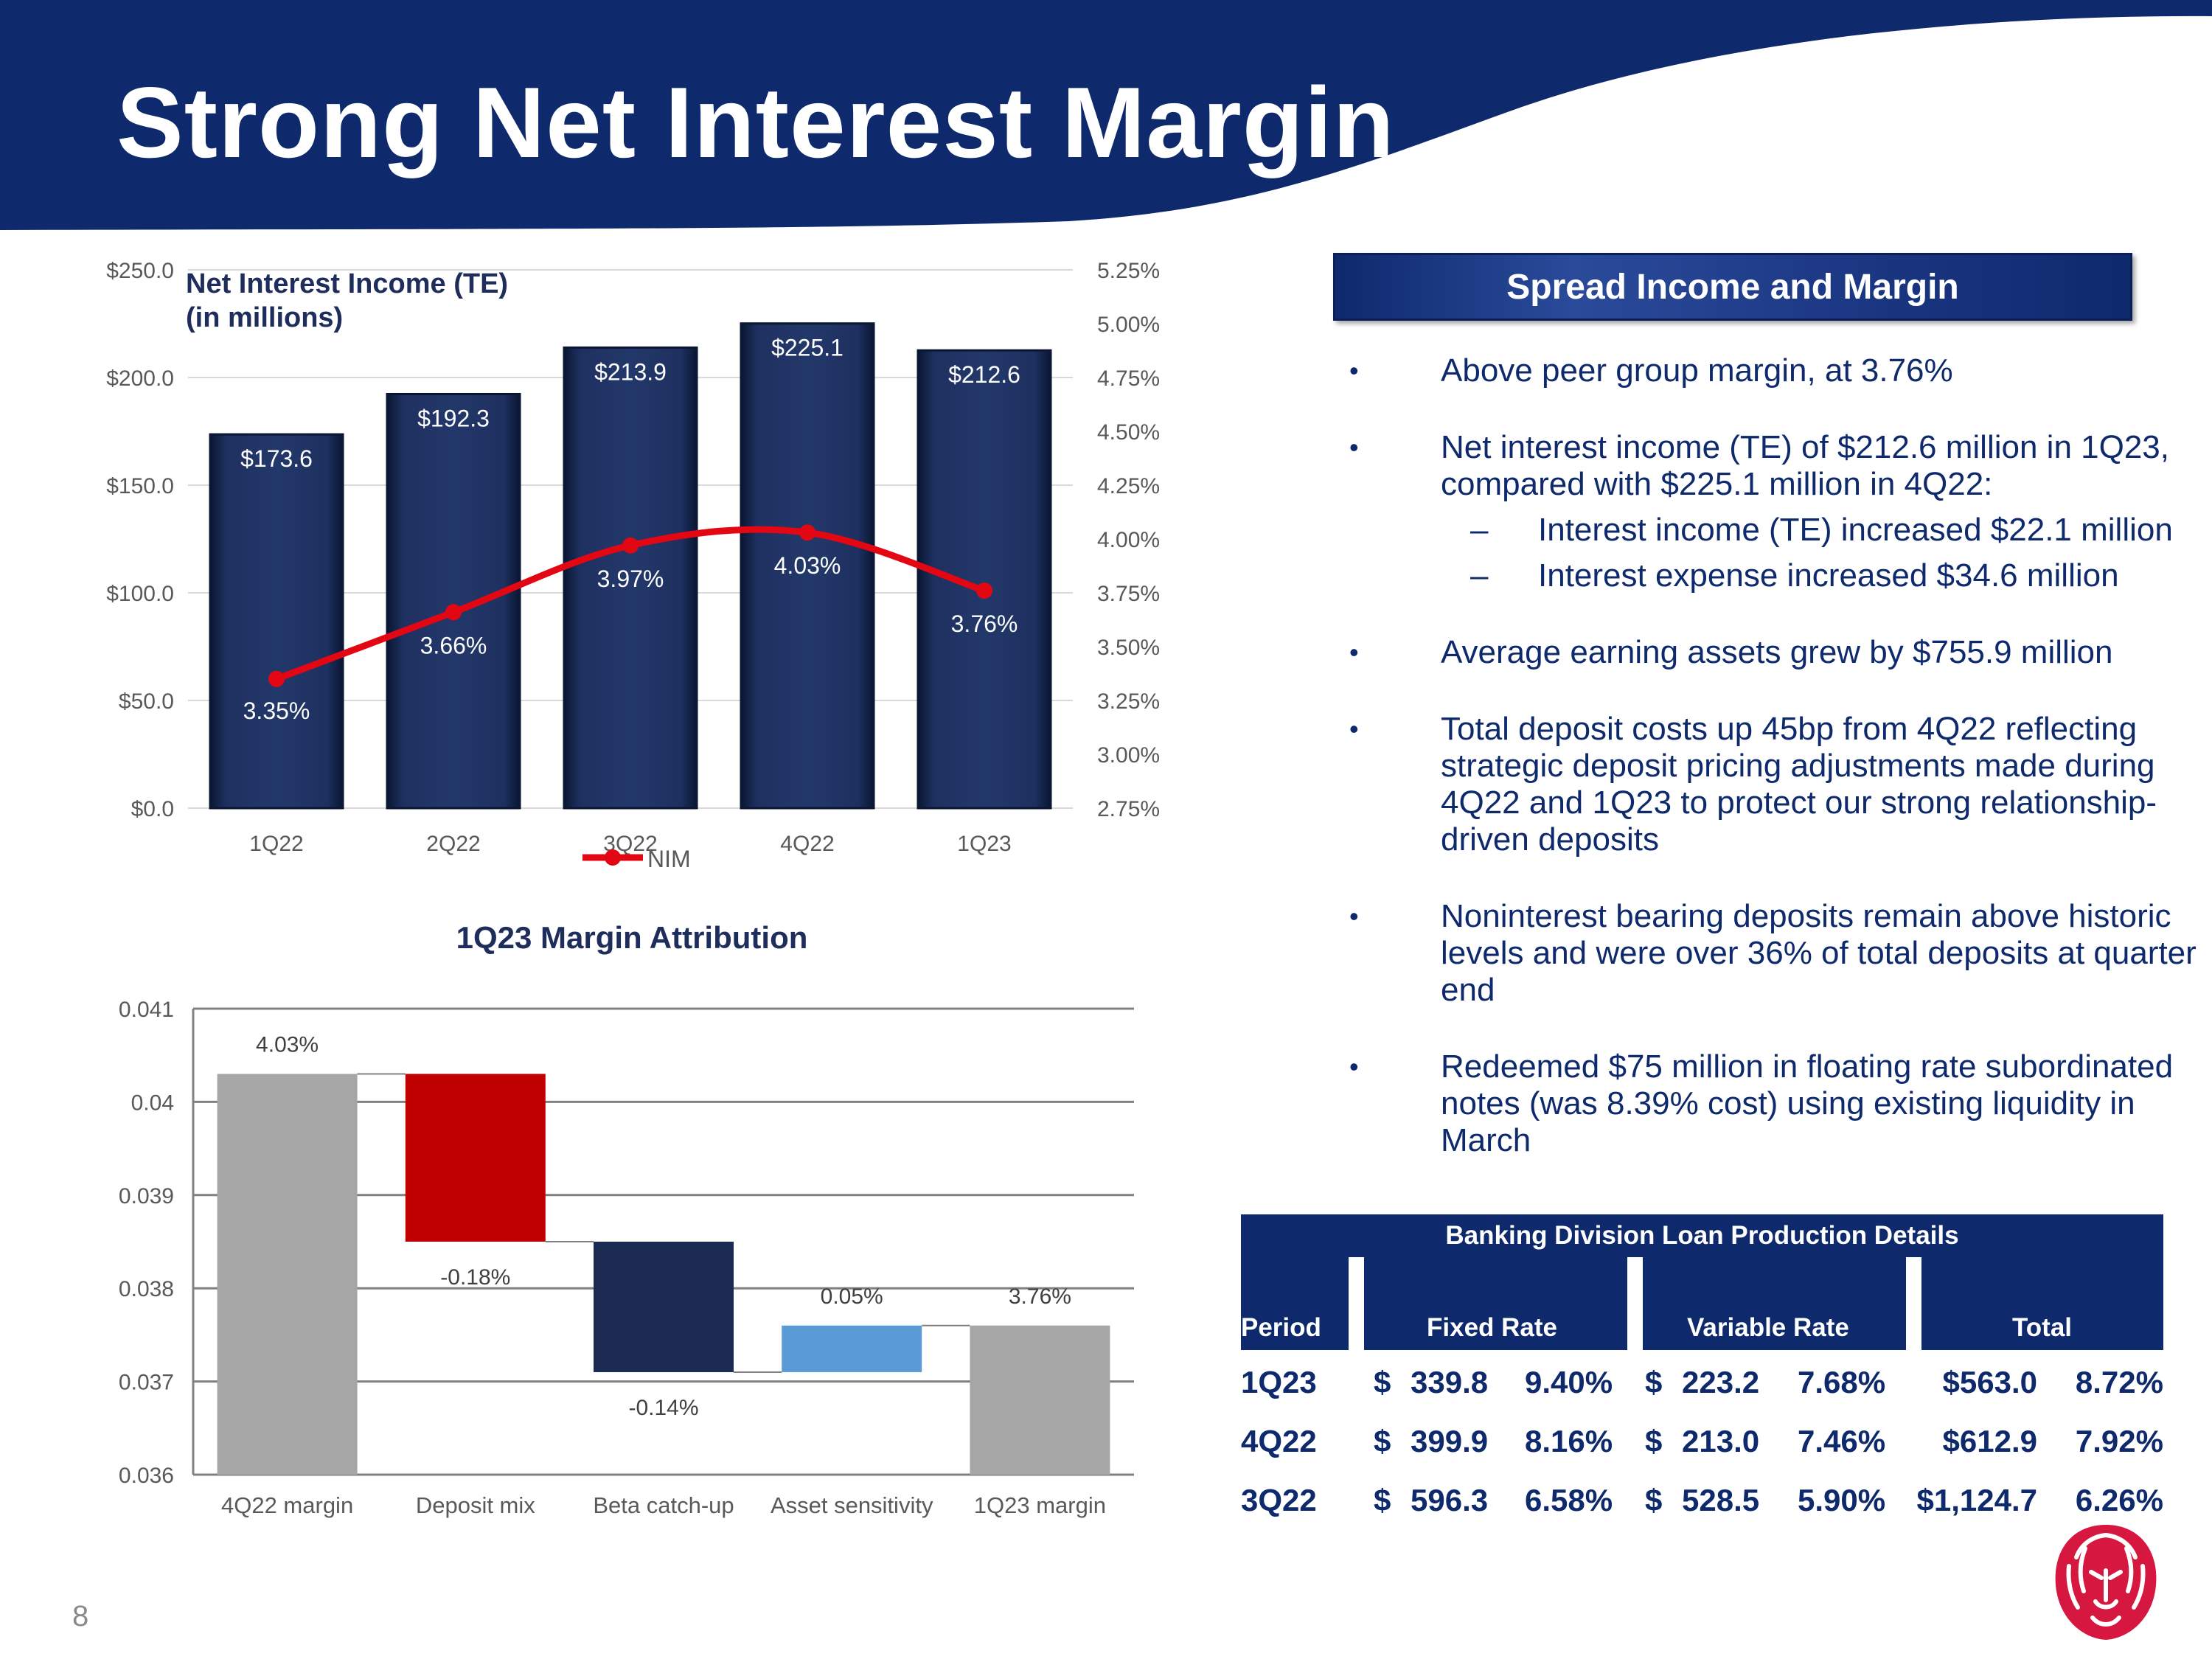  Describe the element at coordinates (1842, 1500) in the screenshot. I see `loan-cell-var-rate: 5.90%` at that location.